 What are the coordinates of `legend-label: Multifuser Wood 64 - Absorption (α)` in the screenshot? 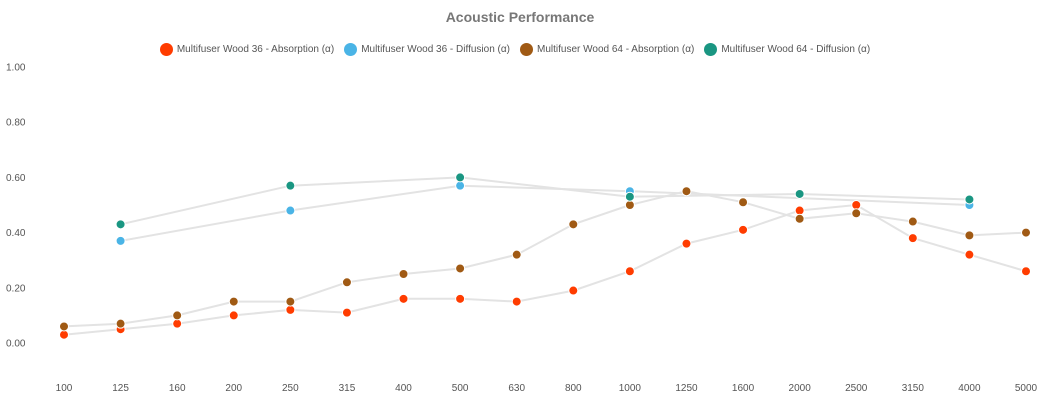 It's located at (616, 49).